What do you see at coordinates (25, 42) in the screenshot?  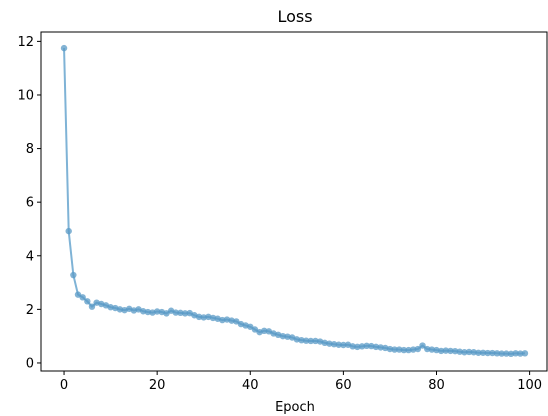 I see `y-tick-label: 12` at bounding box center [25, 42].